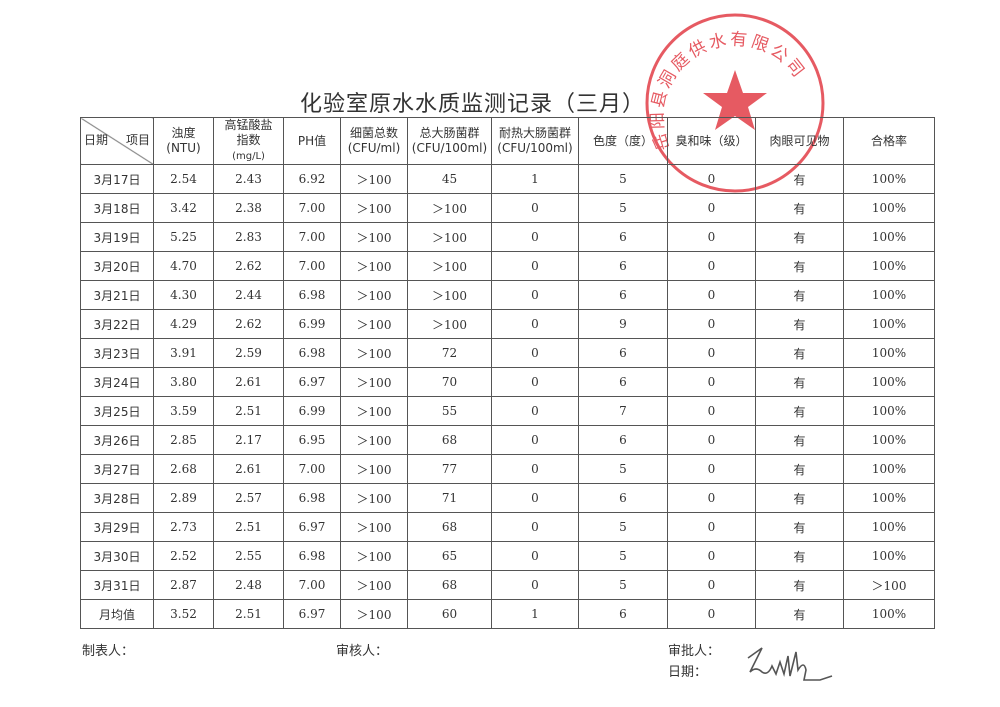 This screenshot has height=707, width=1000. Describe the element at coordinates (449, 179) in the screenshot. I see `cell-coliform: 45` at that location.